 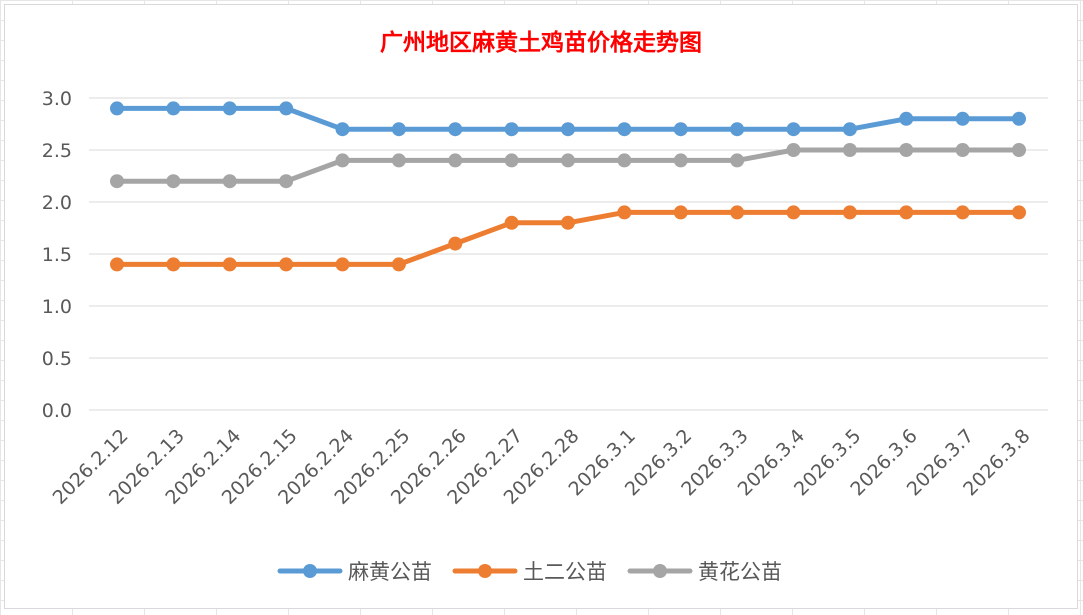 I want to click on y-tick-label: 0.0, so click(x=57, y=411).